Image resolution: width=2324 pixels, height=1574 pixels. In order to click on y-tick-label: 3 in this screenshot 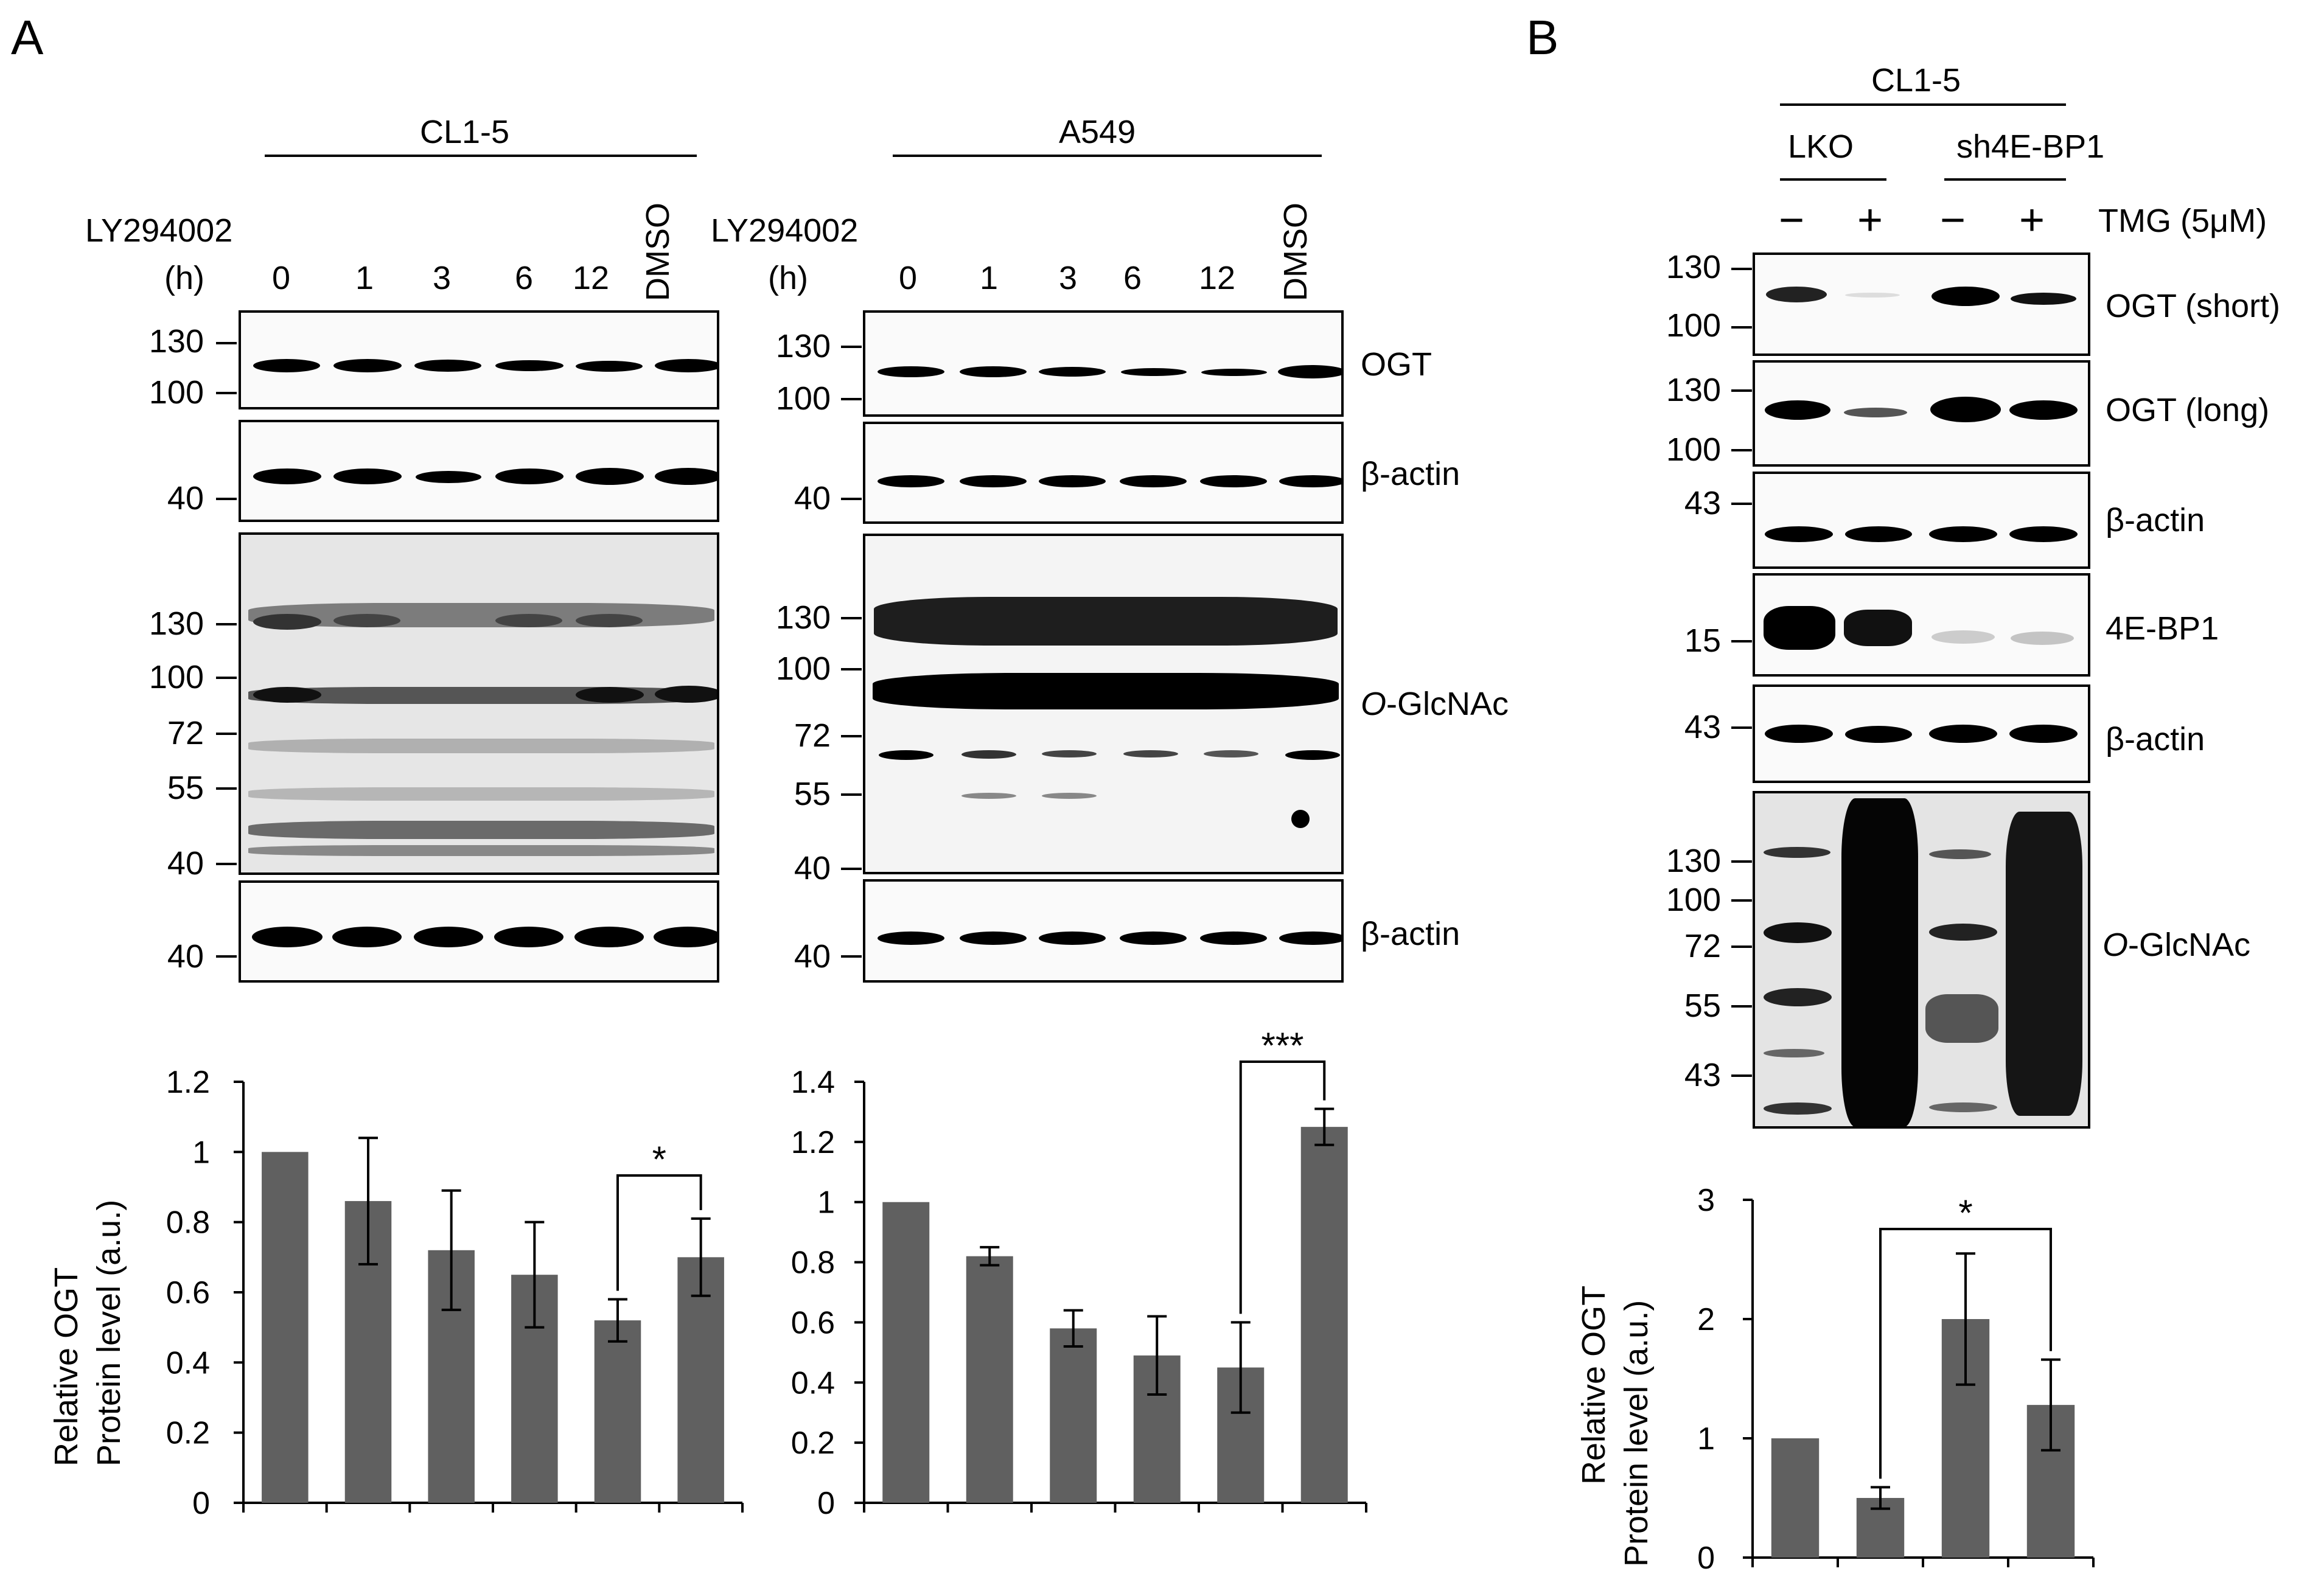, I will do `click(1706, 1200)`.